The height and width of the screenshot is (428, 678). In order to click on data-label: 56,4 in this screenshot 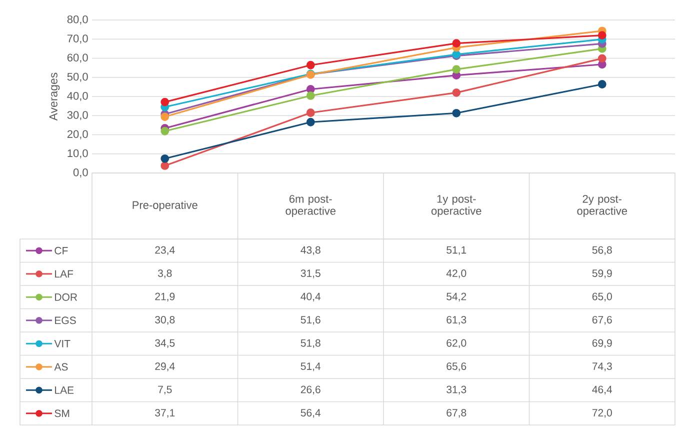, I will do `click(310, 413)`.